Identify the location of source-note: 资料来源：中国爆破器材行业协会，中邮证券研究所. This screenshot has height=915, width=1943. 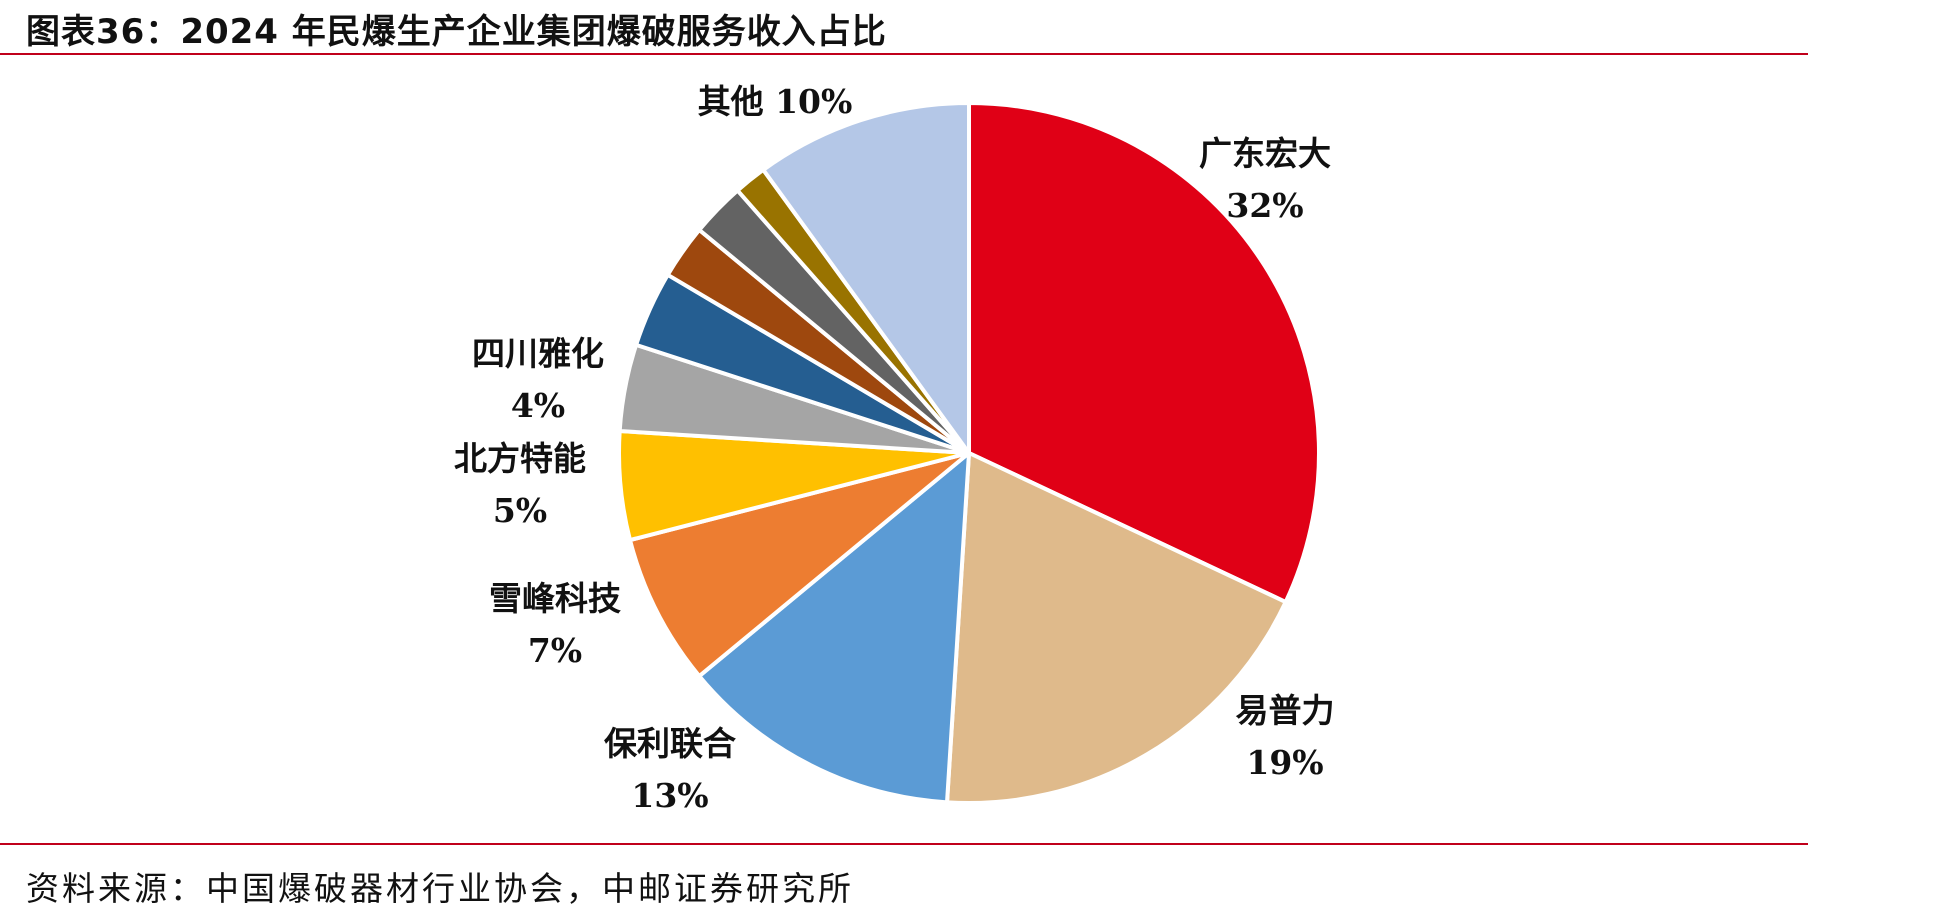
(440, 888).